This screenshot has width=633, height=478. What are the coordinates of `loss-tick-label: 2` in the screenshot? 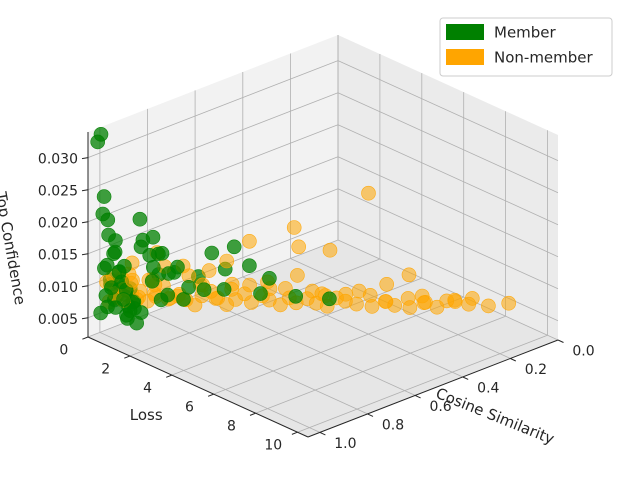 It's located at (105, 370).